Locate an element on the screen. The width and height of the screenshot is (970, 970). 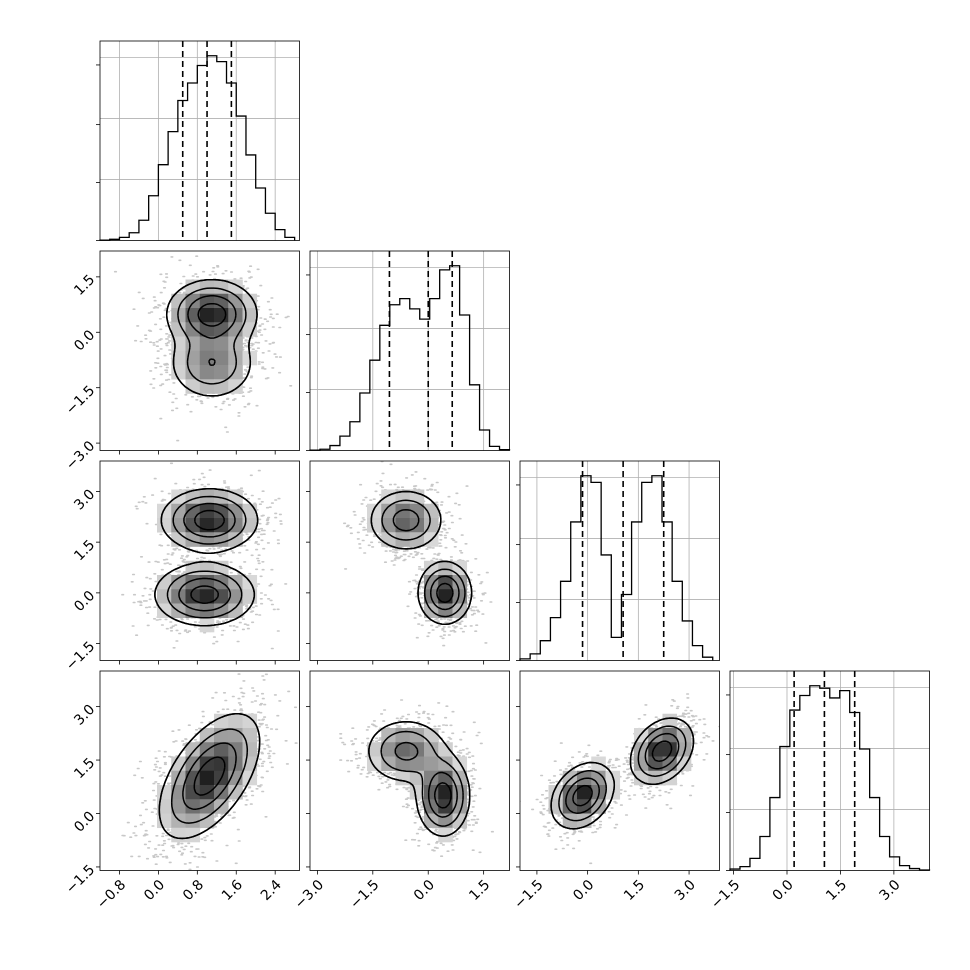
hist-panel is located at coordinates (408, 350).